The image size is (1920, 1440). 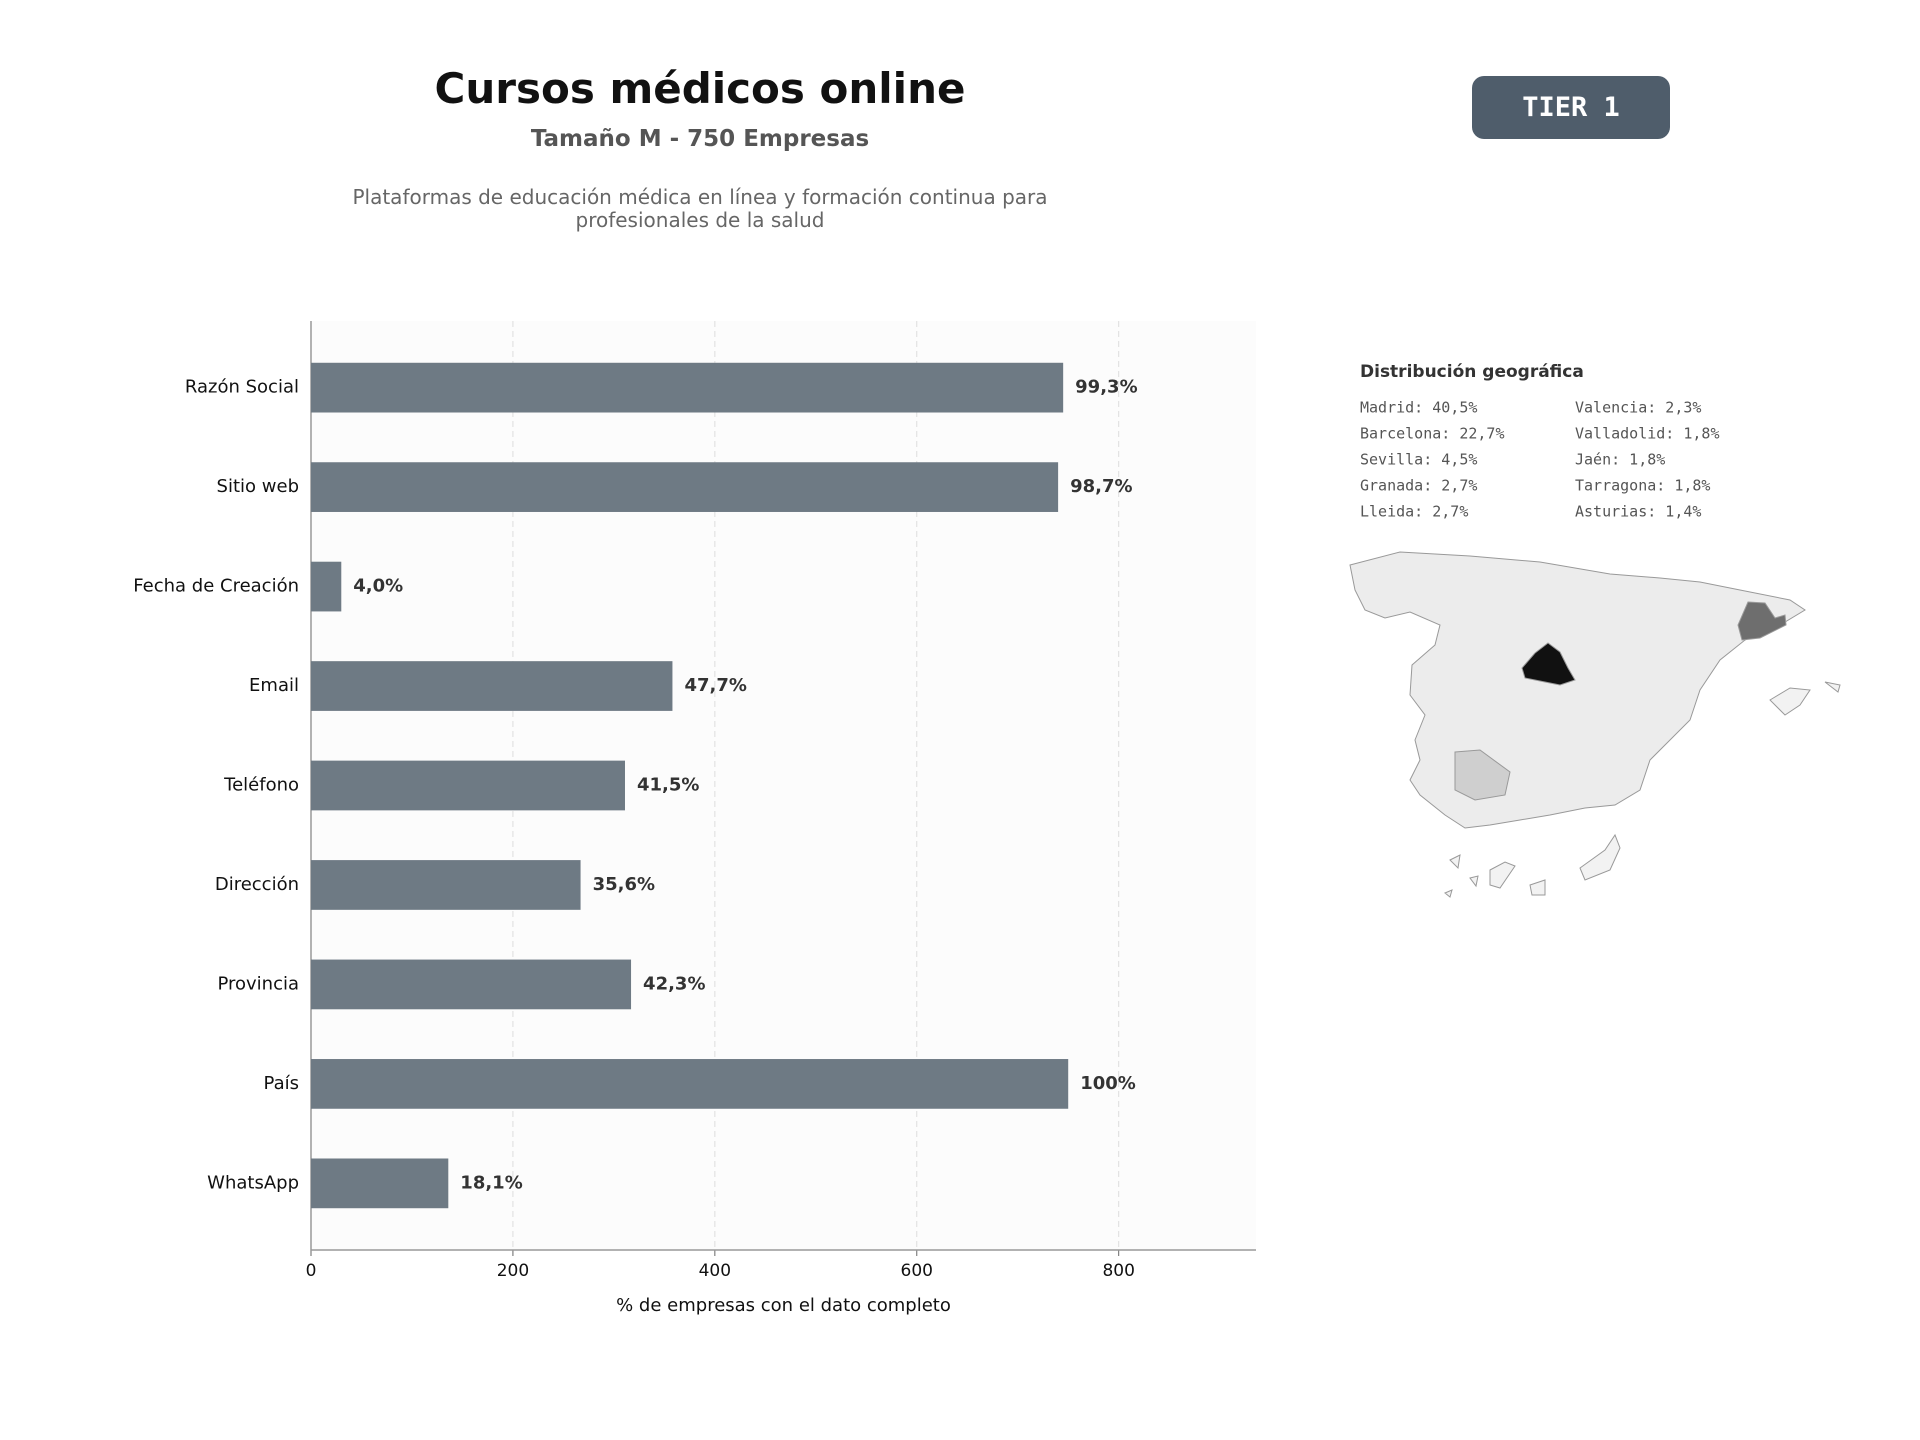 What do you see at coordinates (917, 1271) in the screenshot?
I see `x-tick-label: 600` at bounding box center [917, 1271].